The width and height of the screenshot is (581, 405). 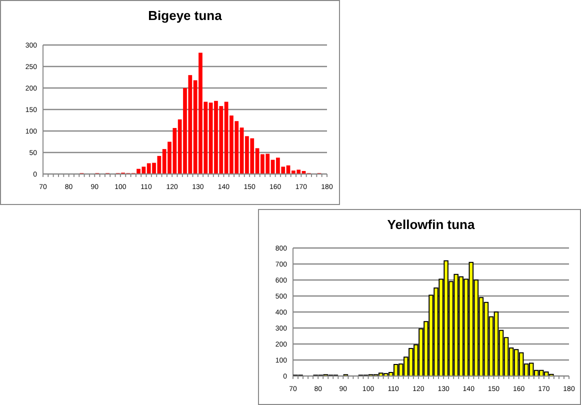 I want to click on chart-title: Bigeye tuna, so click(x=185, y=15).